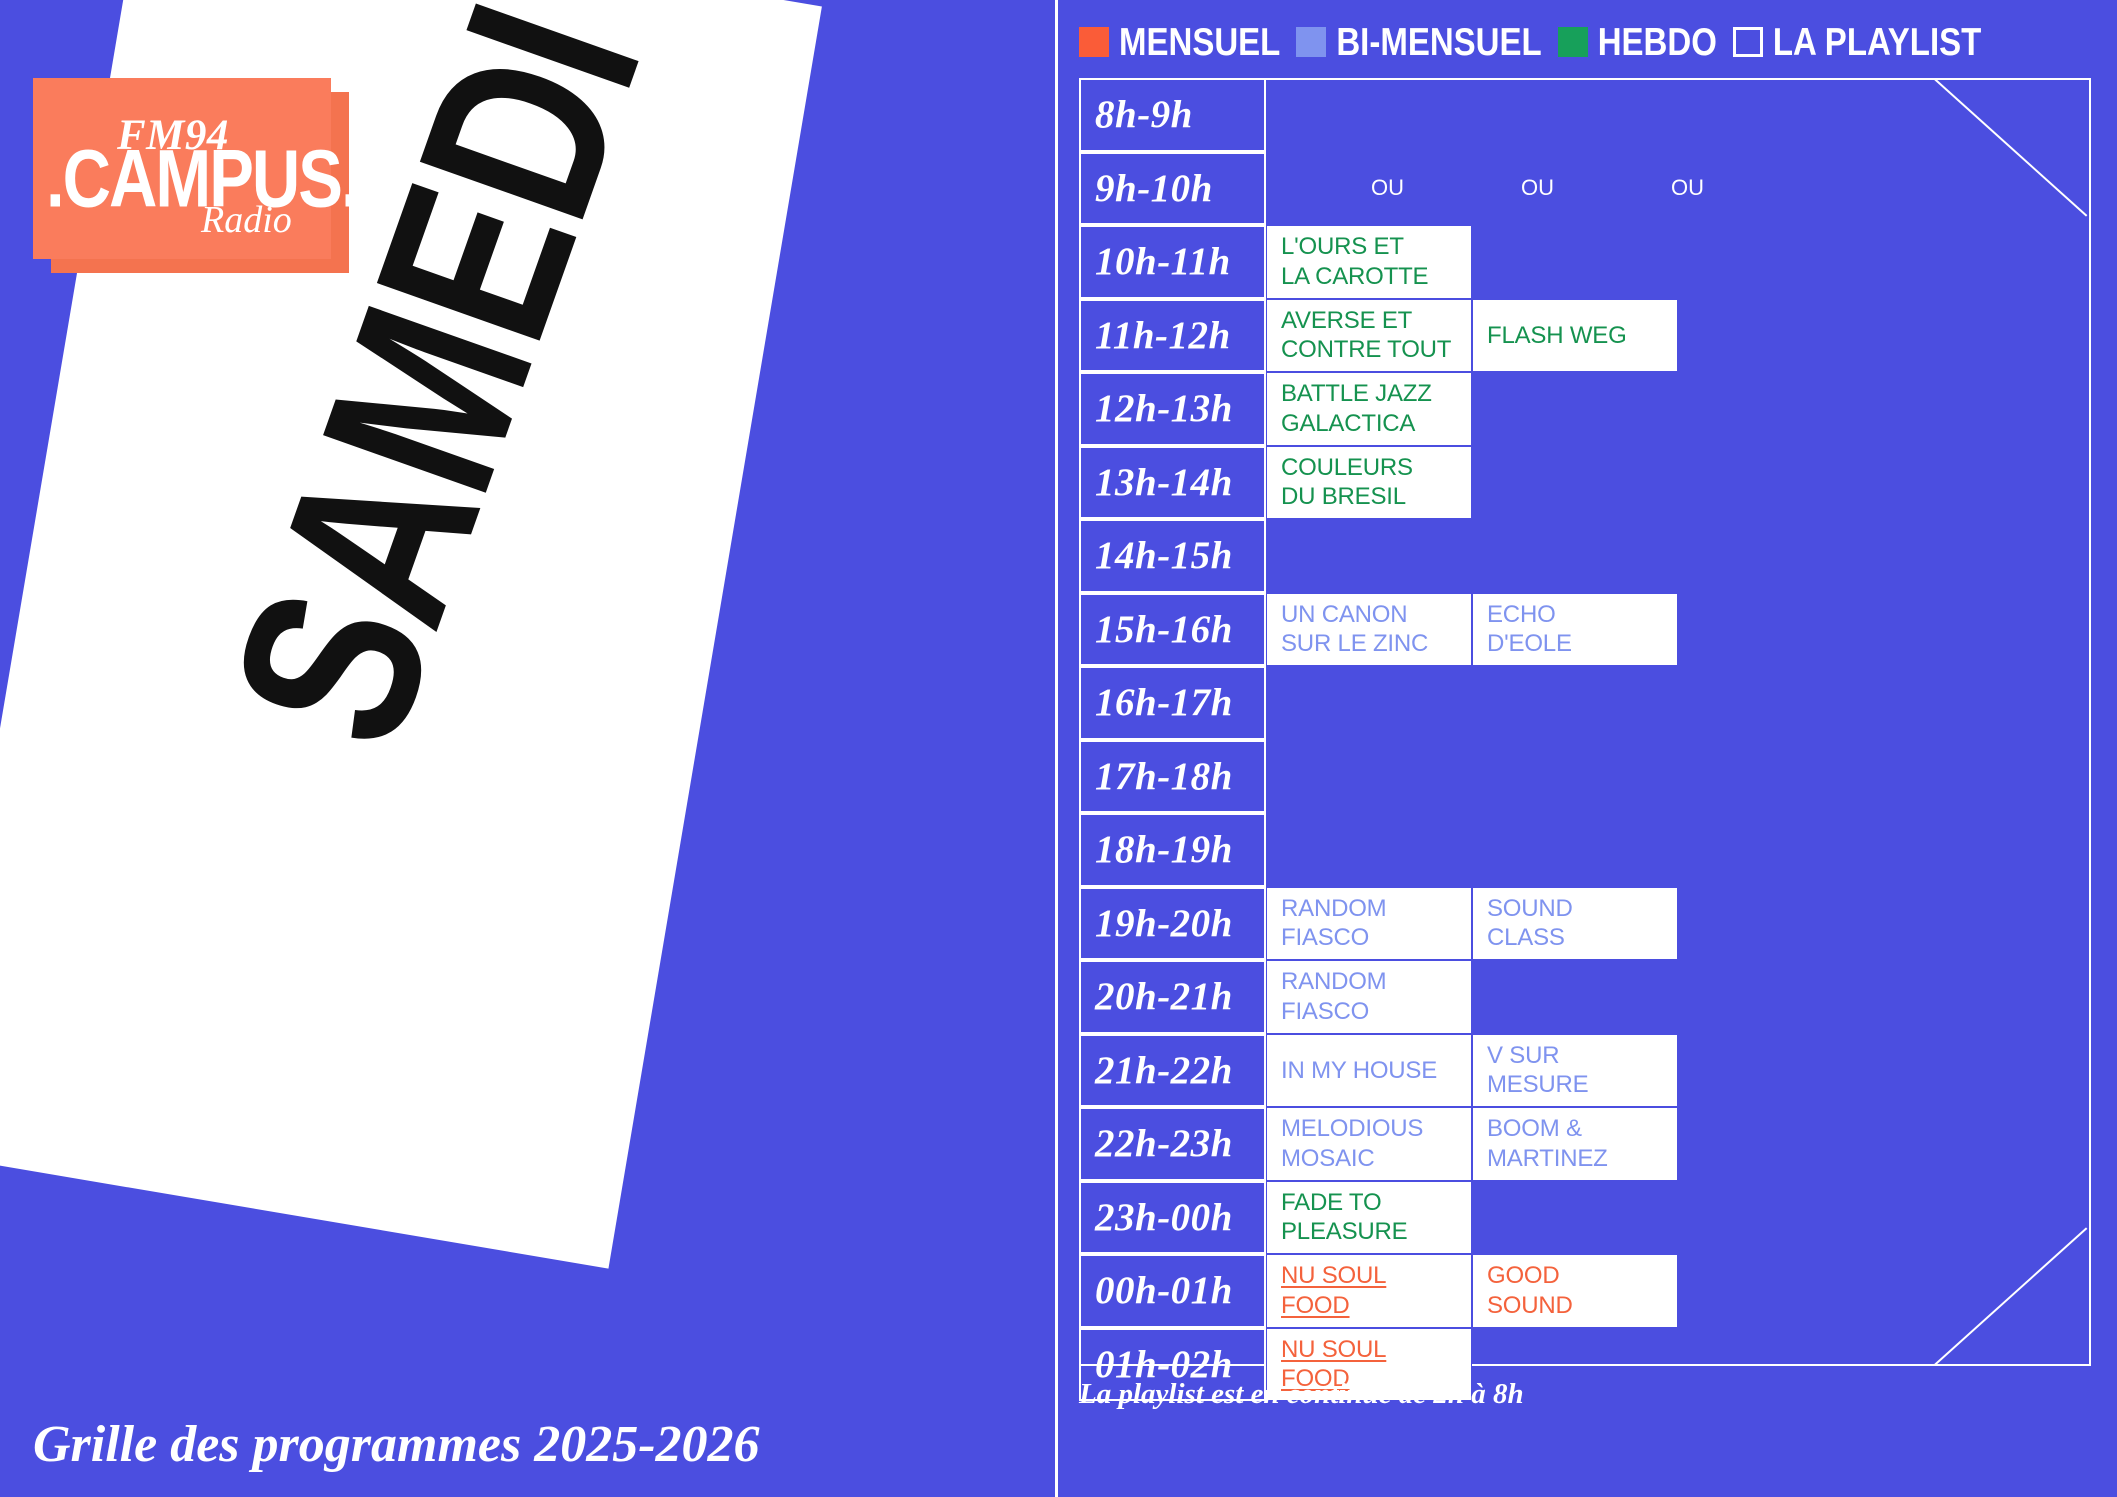 Image resolution: width=2117 pixels, height=1497 pixels. I want to click on legend-item-la-playlist: LA PLAYLIST, so click(1856, 41).